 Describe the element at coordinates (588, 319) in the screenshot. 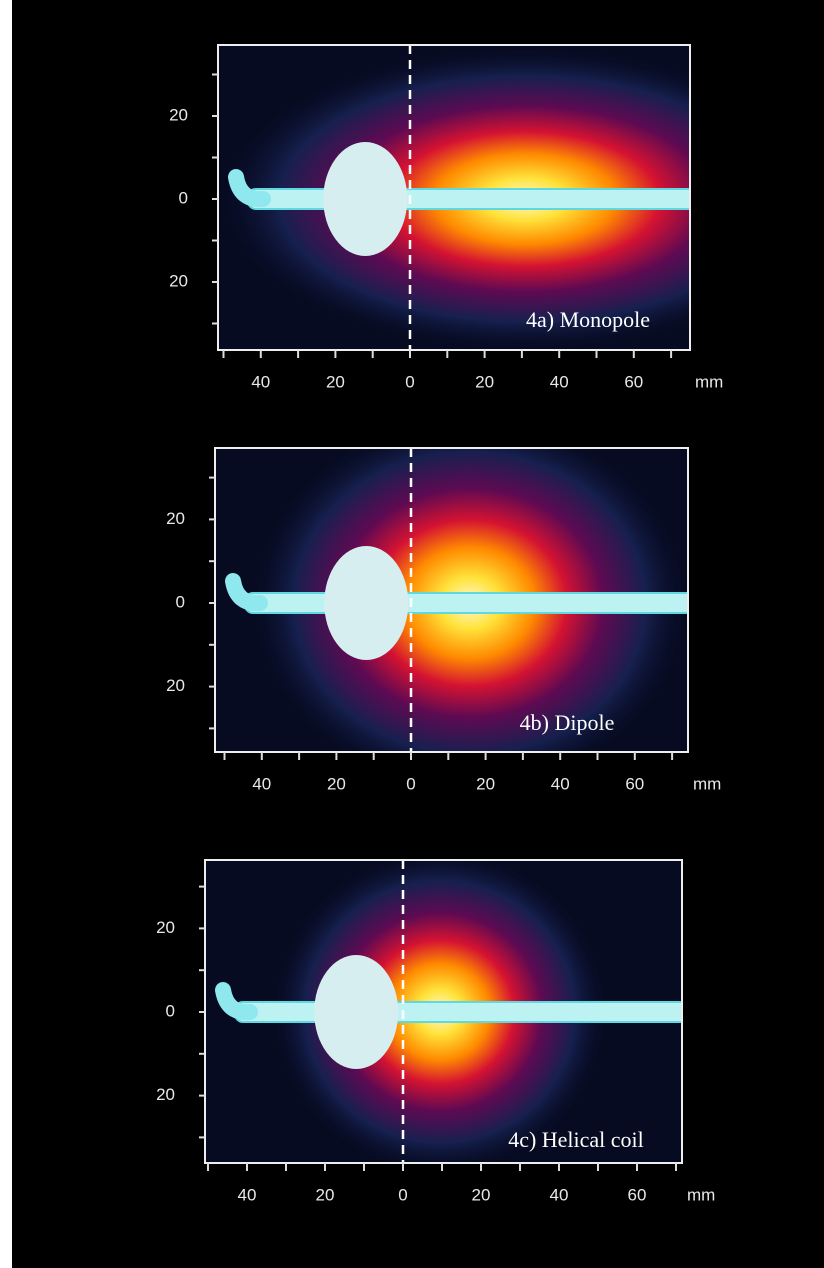

I see `panel-label: 4a) Monopole` at that location.